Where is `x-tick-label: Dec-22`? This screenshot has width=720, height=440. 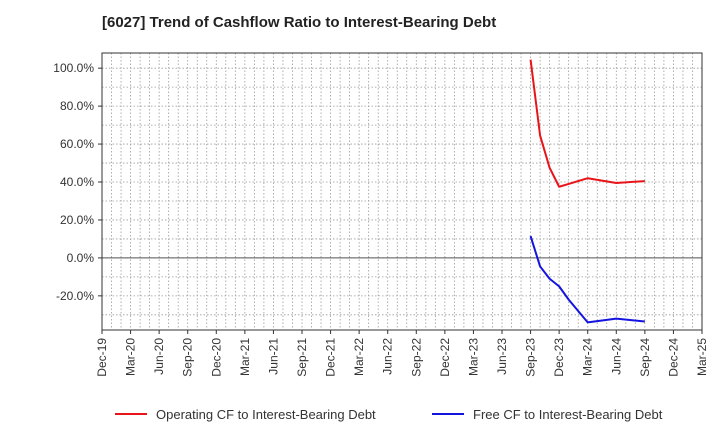 x-tick-label: Dec-22 is located at coordinates (445, 357).